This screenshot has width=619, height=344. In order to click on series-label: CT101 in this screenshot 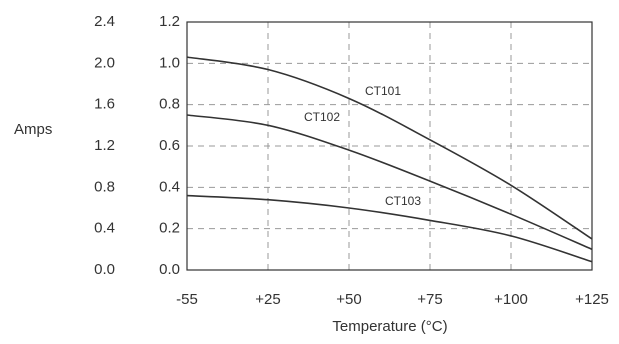, I will do `click(383, 91)`.